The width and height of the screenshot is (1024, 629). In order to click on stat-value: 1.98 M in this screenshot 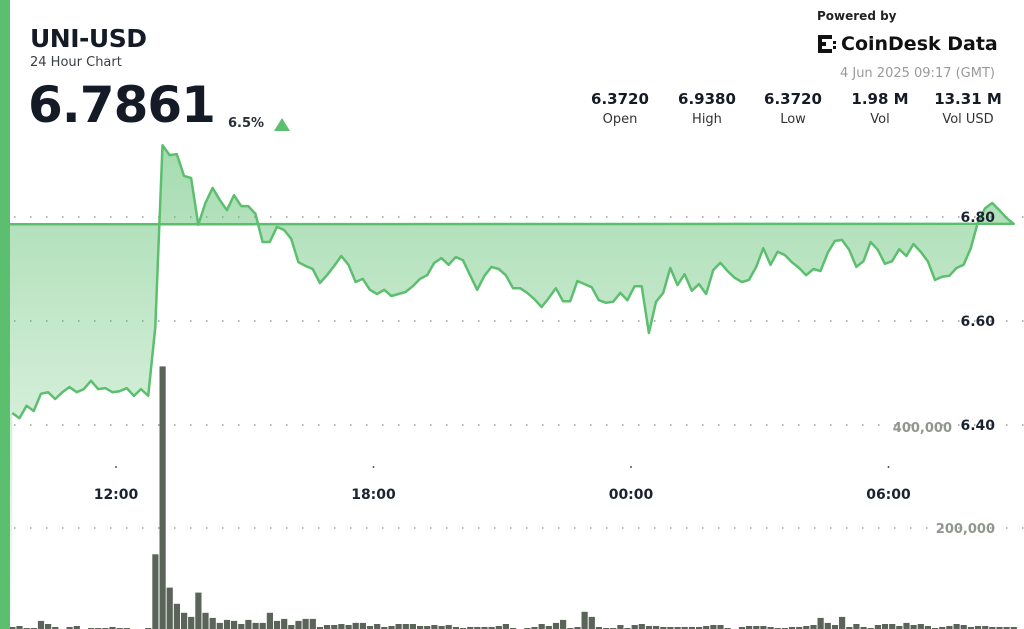, I will do `click(880, 99)`.